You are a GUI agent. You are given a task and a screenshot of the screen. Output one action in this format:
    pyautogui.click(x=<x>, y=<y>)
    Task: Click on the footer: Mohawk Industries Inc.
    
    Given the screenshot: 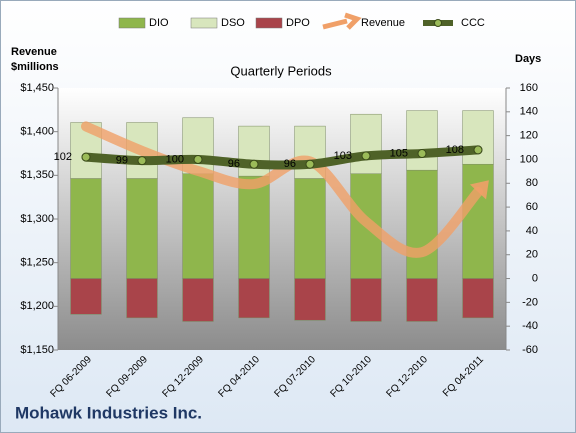 What is the action you would take?
    pyautogui.click(x=108, y=412)
    